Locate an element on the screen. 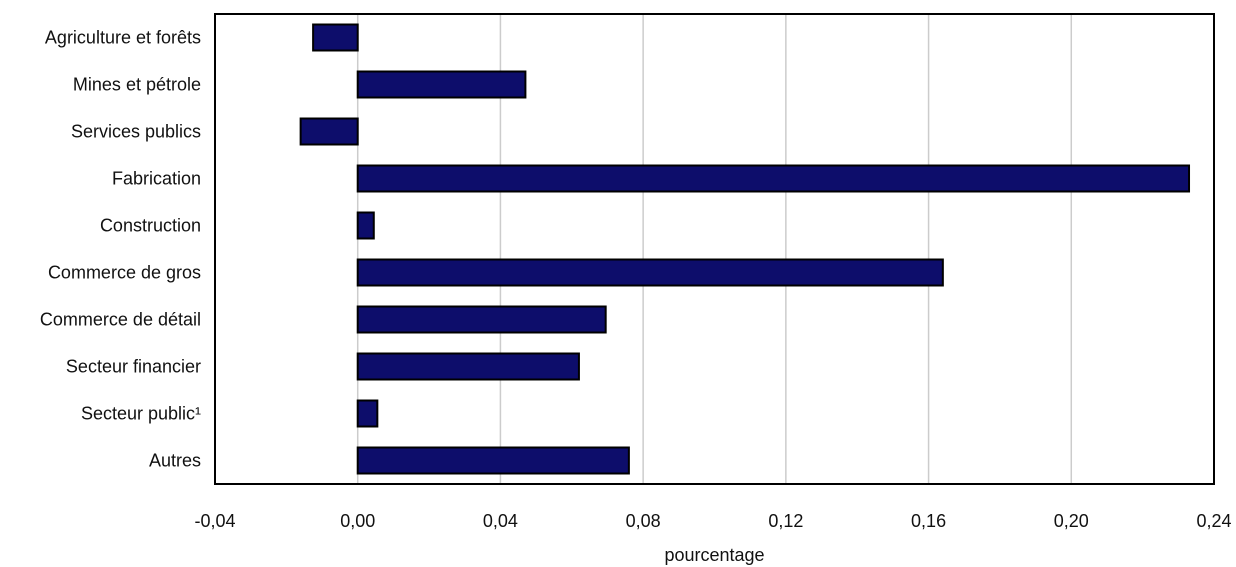 The image size is (1236, 567). category-label: Commerce de gros is located at coordinates (124, 273).